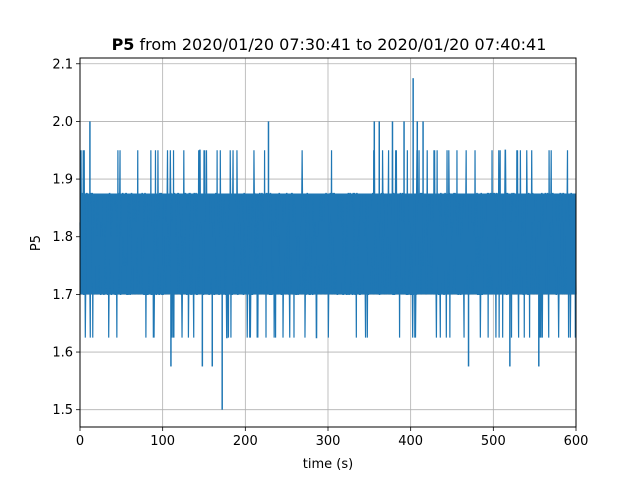 This screenshot has width=640, height=484. I want to click on y-tick-label: 1.8, so click(62, 237).